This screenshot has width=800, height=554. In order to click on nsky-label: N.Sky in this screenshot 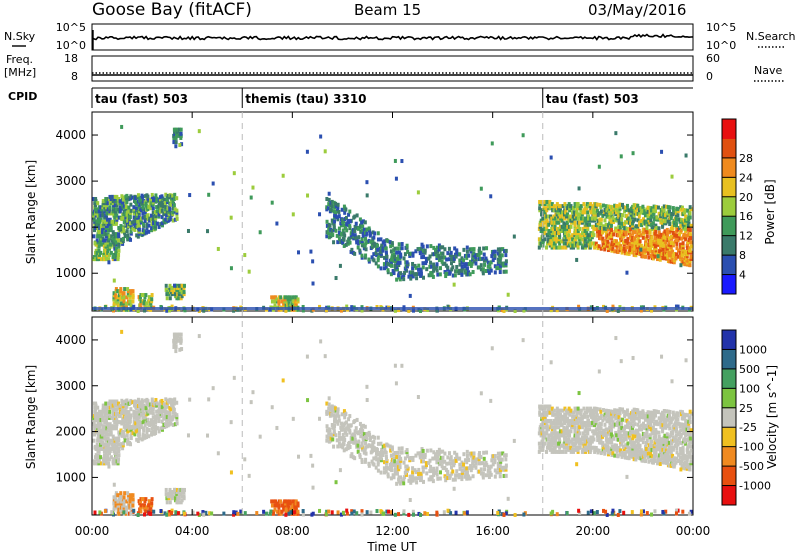, I will do `click(20, 36)`.